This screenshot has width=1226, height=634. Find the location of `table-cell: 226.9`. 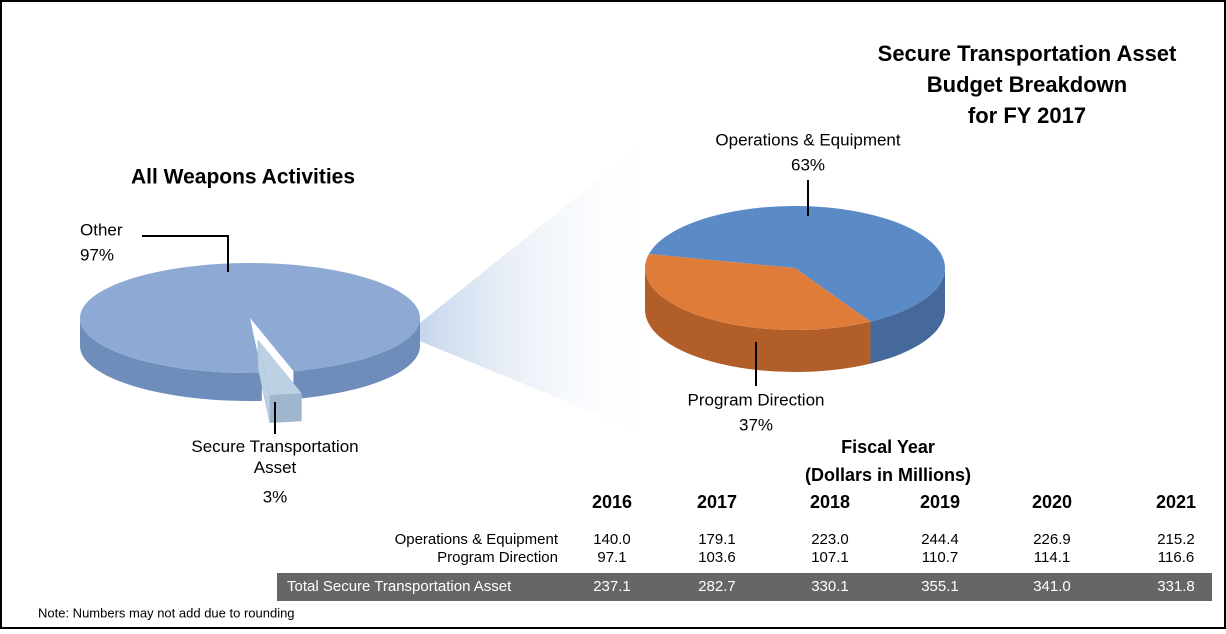

table-cell: 226.9 is located at coordinates (1052, 539).